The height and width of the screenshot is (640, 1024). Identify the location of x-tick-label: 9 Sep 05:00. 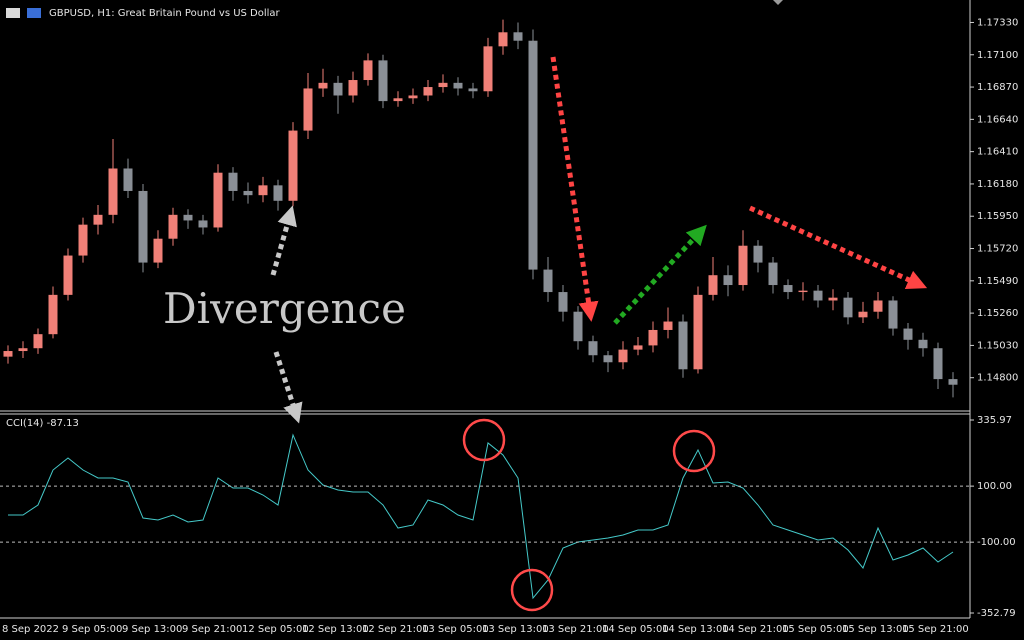
(92, 629).